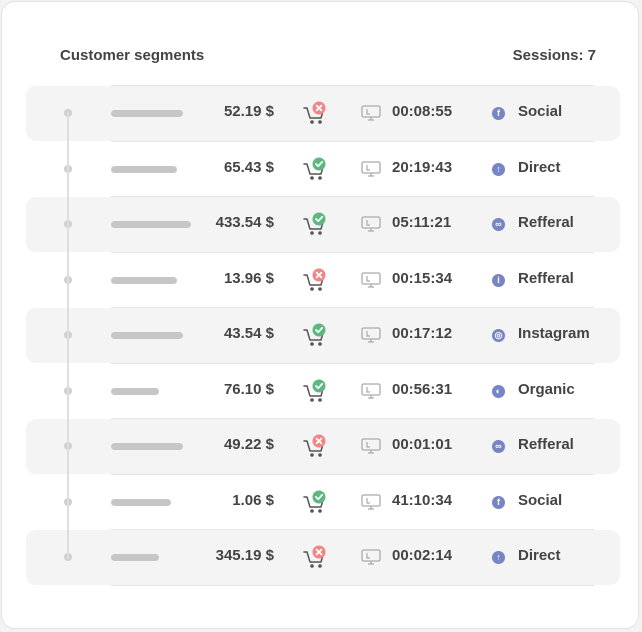 The height and width of the screenshot is (632, 642). Describe the element at coordinates (248, 111) in the screenshot. I see `amount-value: 52.19 $` at that location.